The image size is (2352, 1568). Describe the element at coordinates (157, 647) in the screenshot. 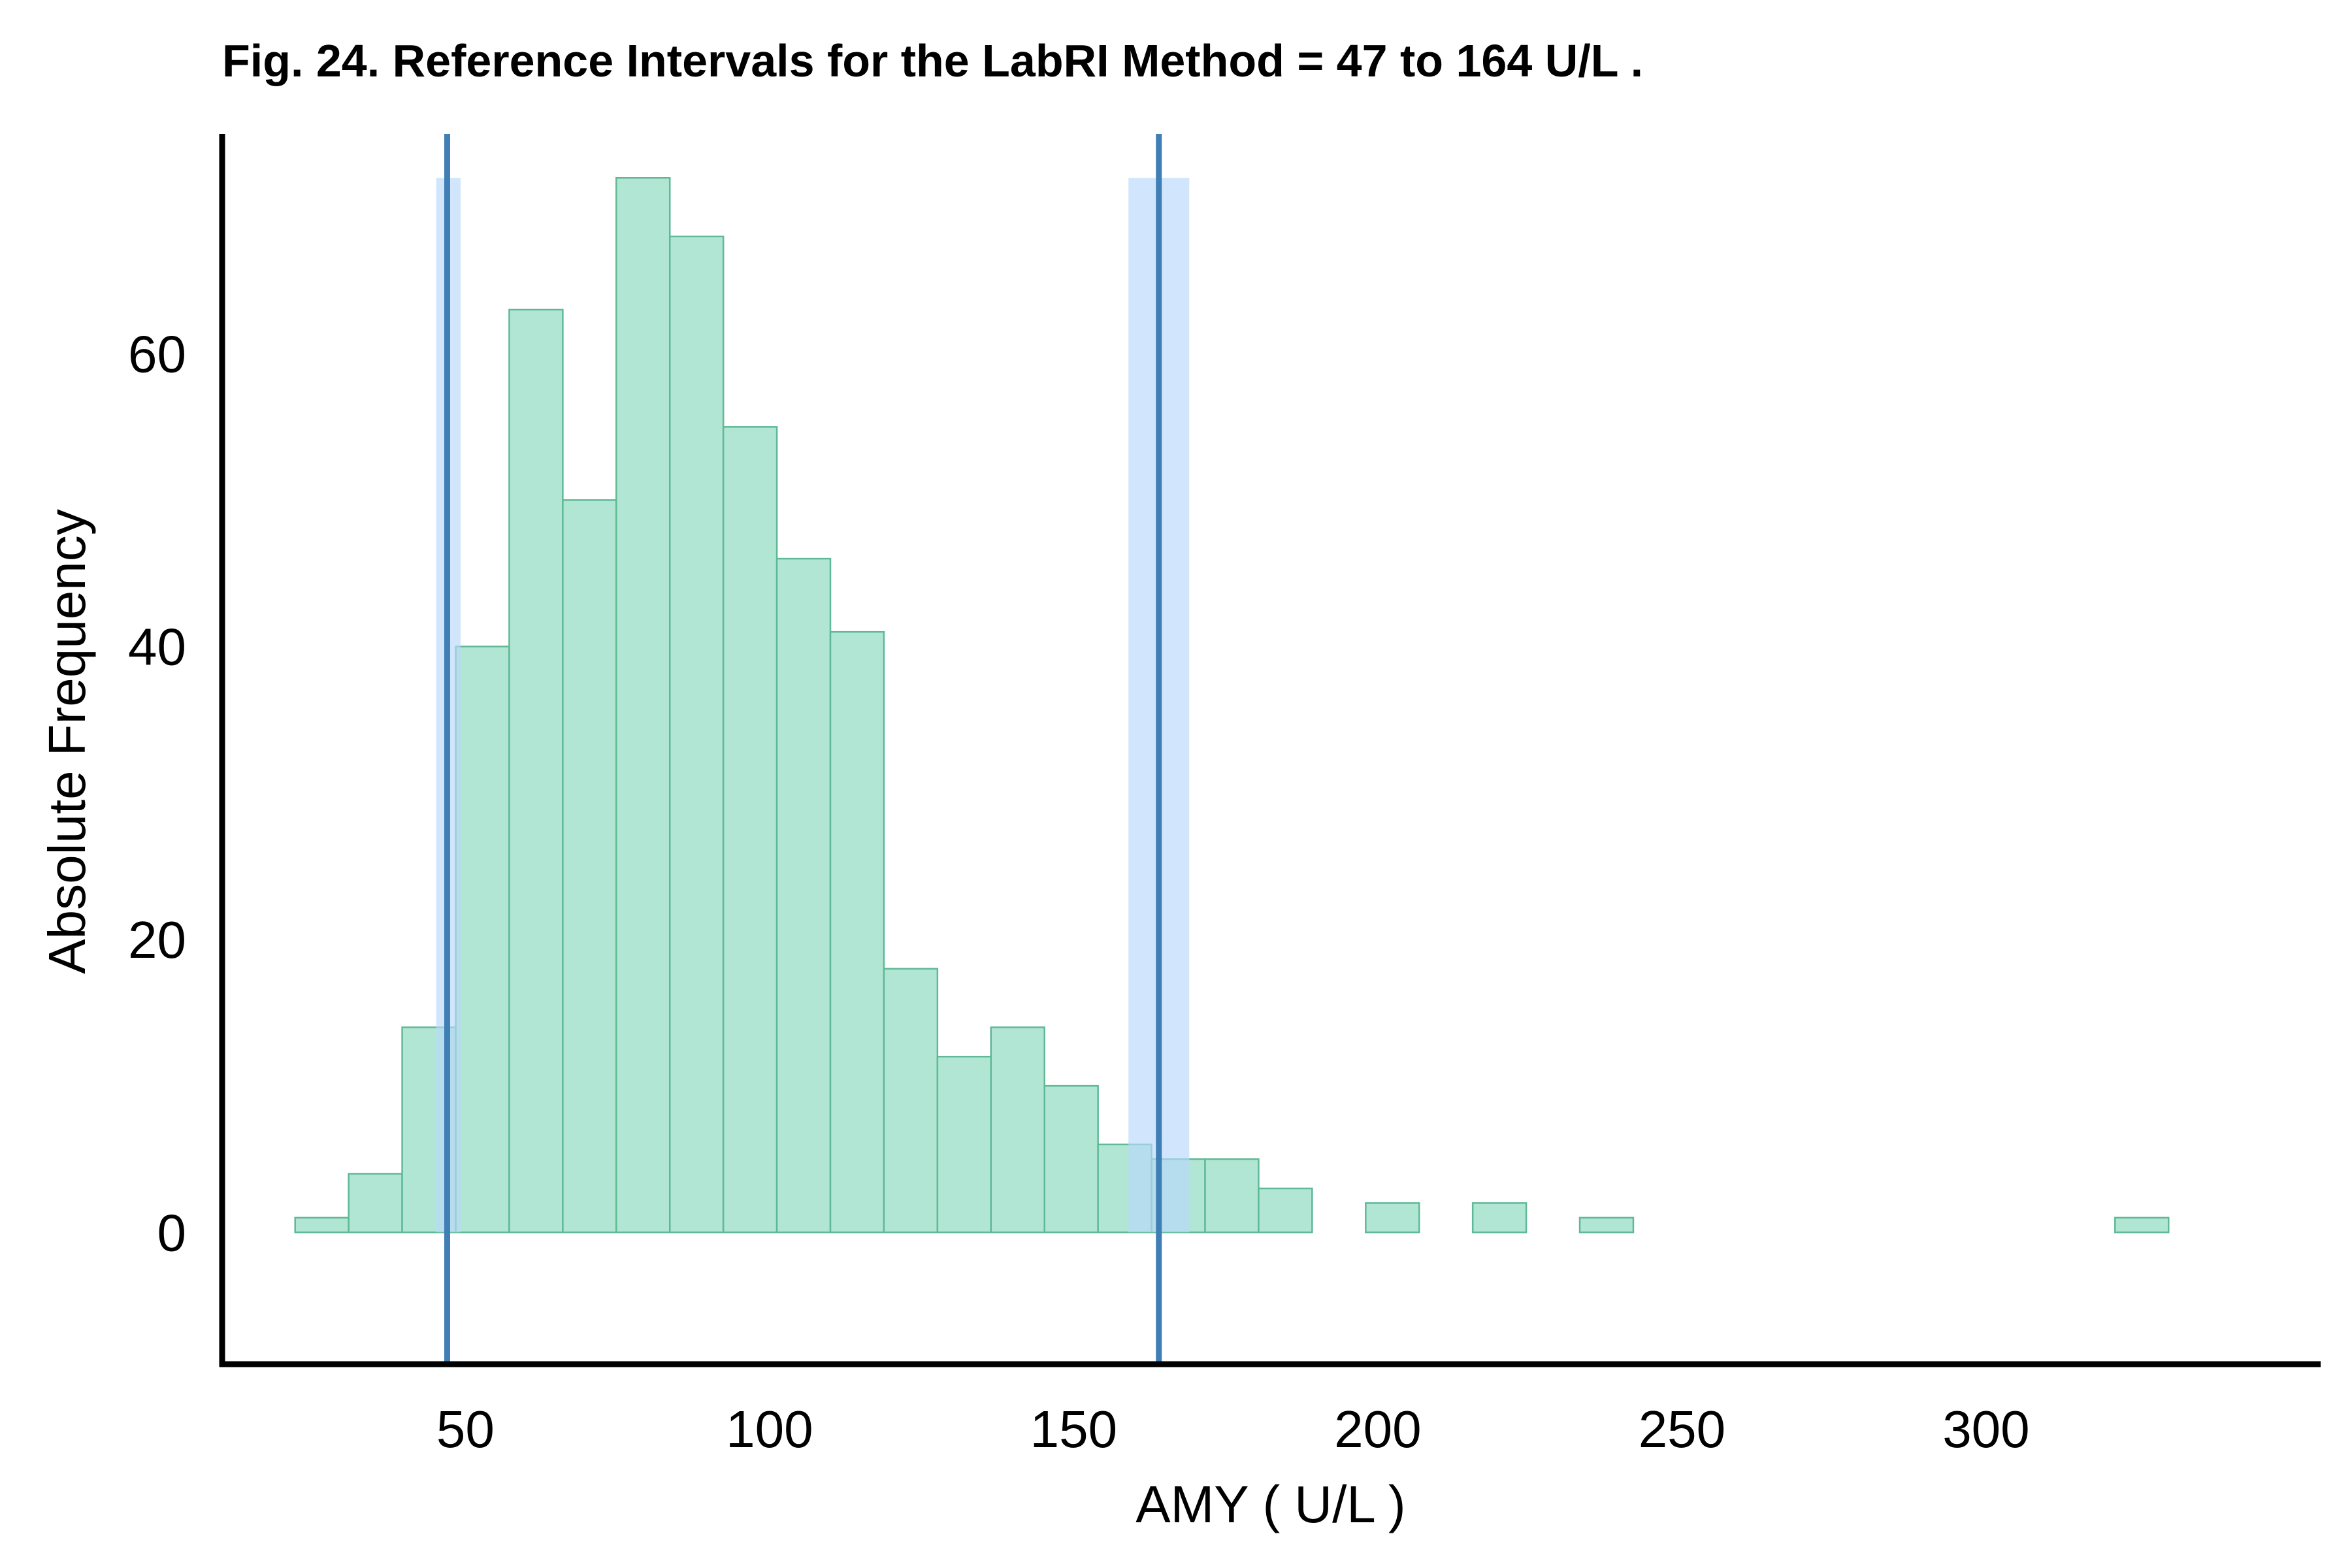

I see `y-tick-label: 40` at that location.